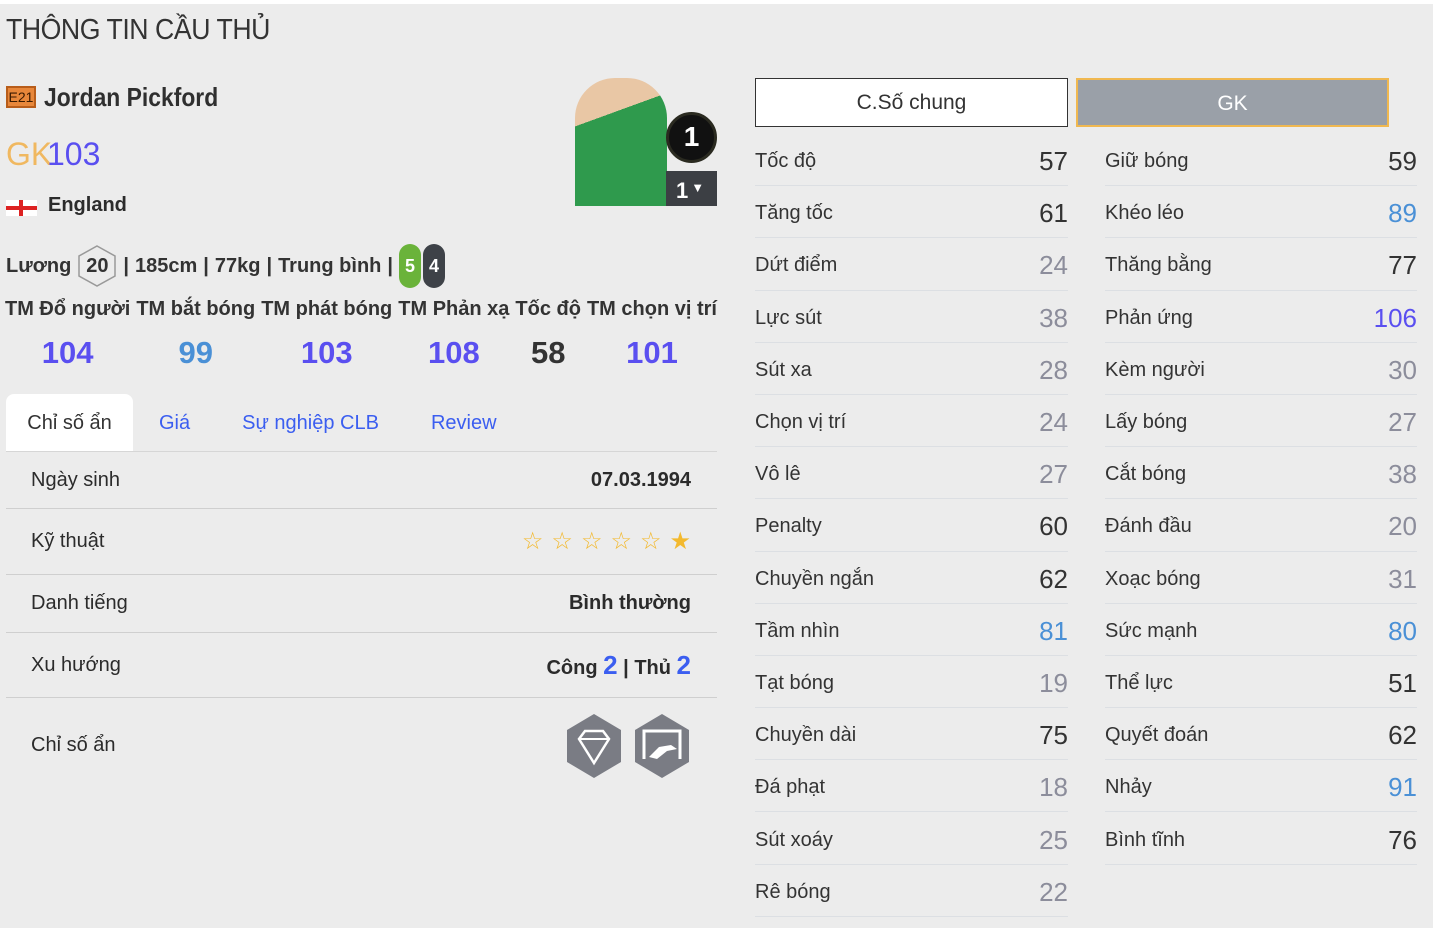 This screenshot has height=928, width=1433. Describe the element at coordinates (806, 735) in the screenshot. I see `stat-label: Chuyền dài` at that location.